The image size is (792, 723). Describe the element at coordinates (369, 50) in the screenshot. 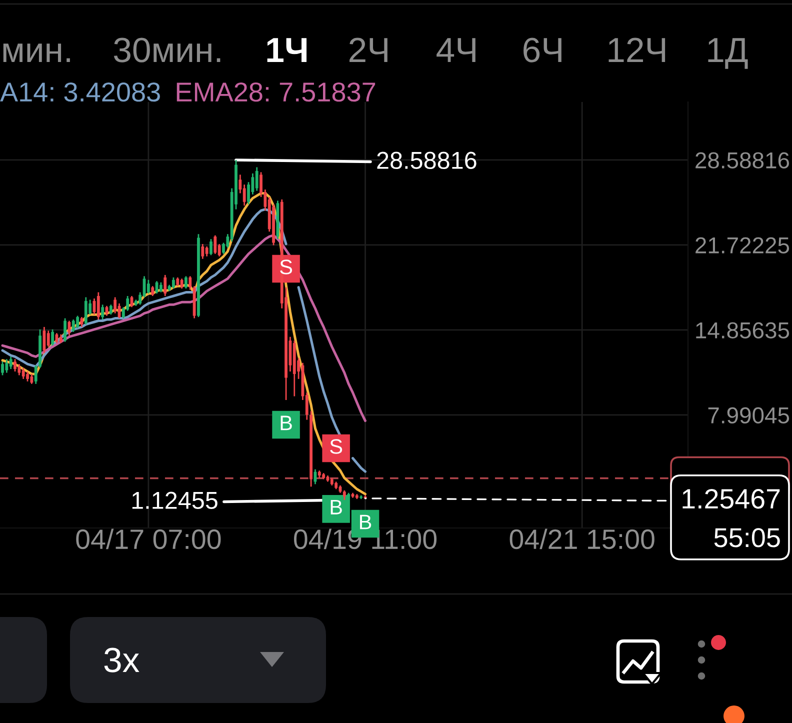

I see `text: 2Ч` at that location.